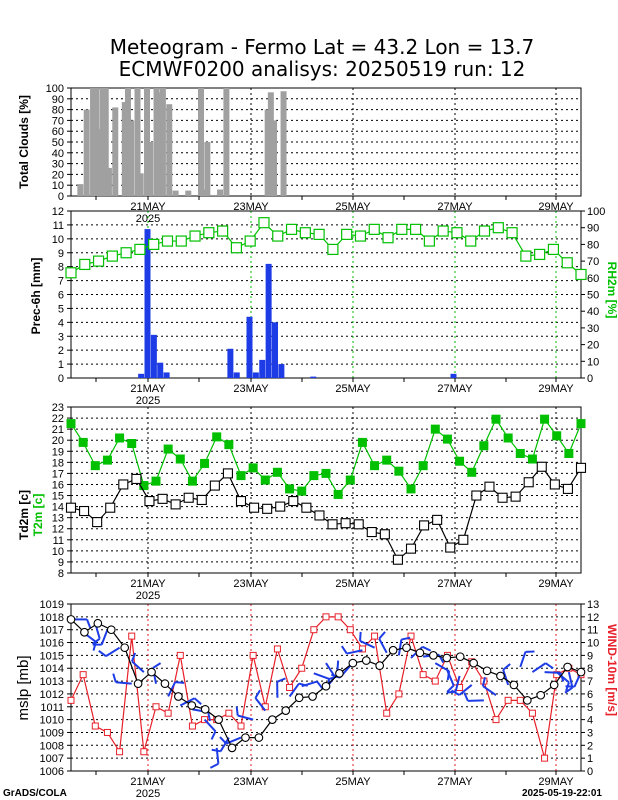  Describe the element at coordinates (590, 656) in the screenshot. I see `y2-tick-label: 9` at that location.